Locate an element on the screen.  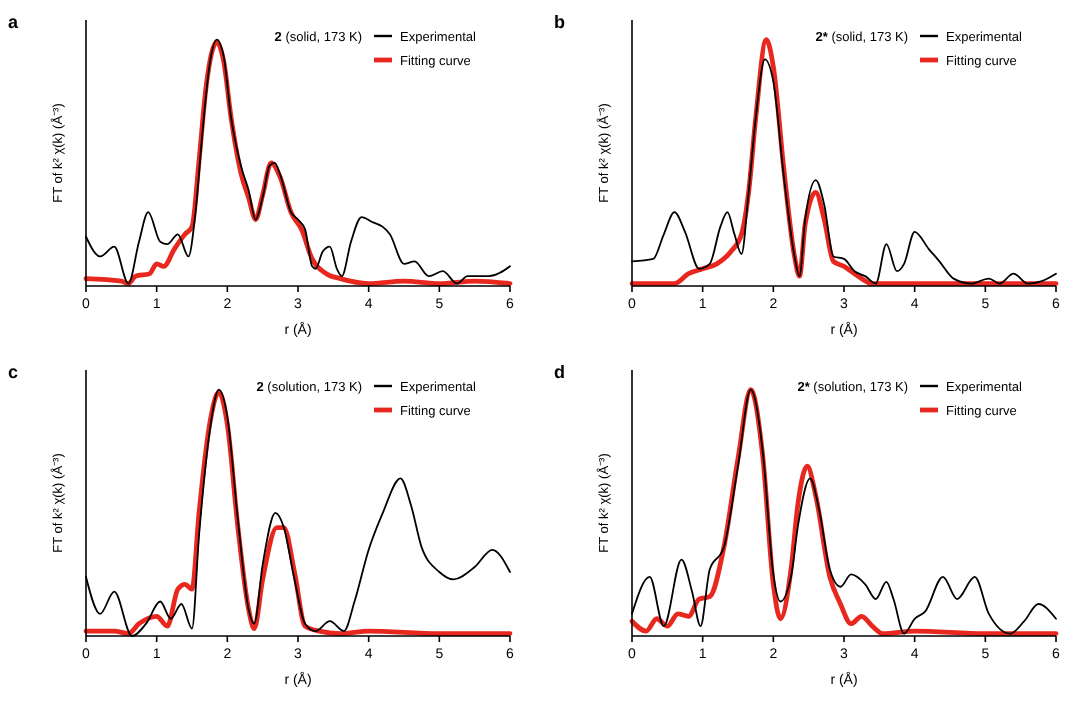
chart-title: a is located at coordinates (14, 22).